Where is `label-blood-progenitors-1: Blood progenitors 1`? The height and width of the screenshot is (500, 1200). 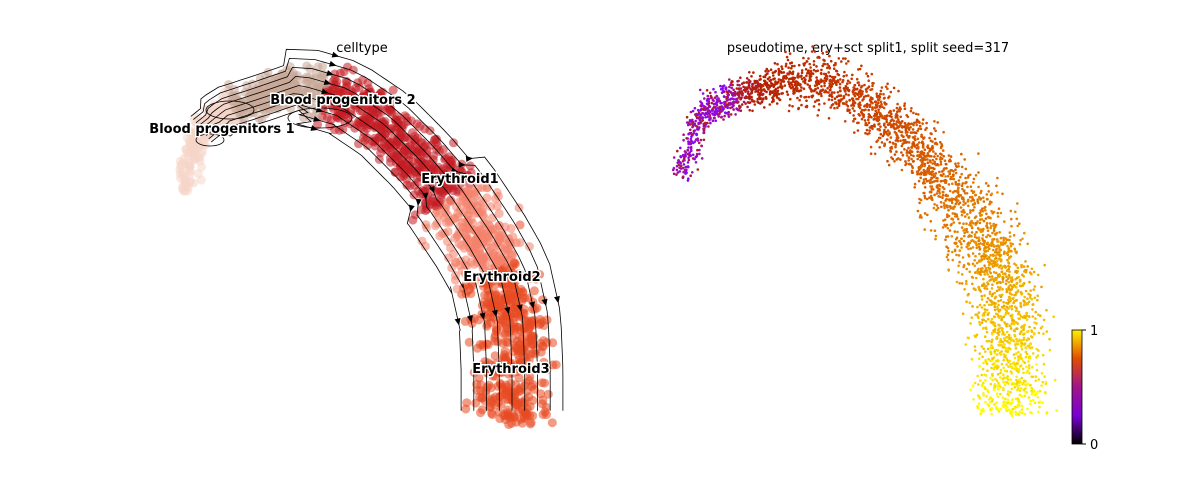
label-blood-progenitors-1: Blood progenitors 1 is located at coordinates (221, 129).